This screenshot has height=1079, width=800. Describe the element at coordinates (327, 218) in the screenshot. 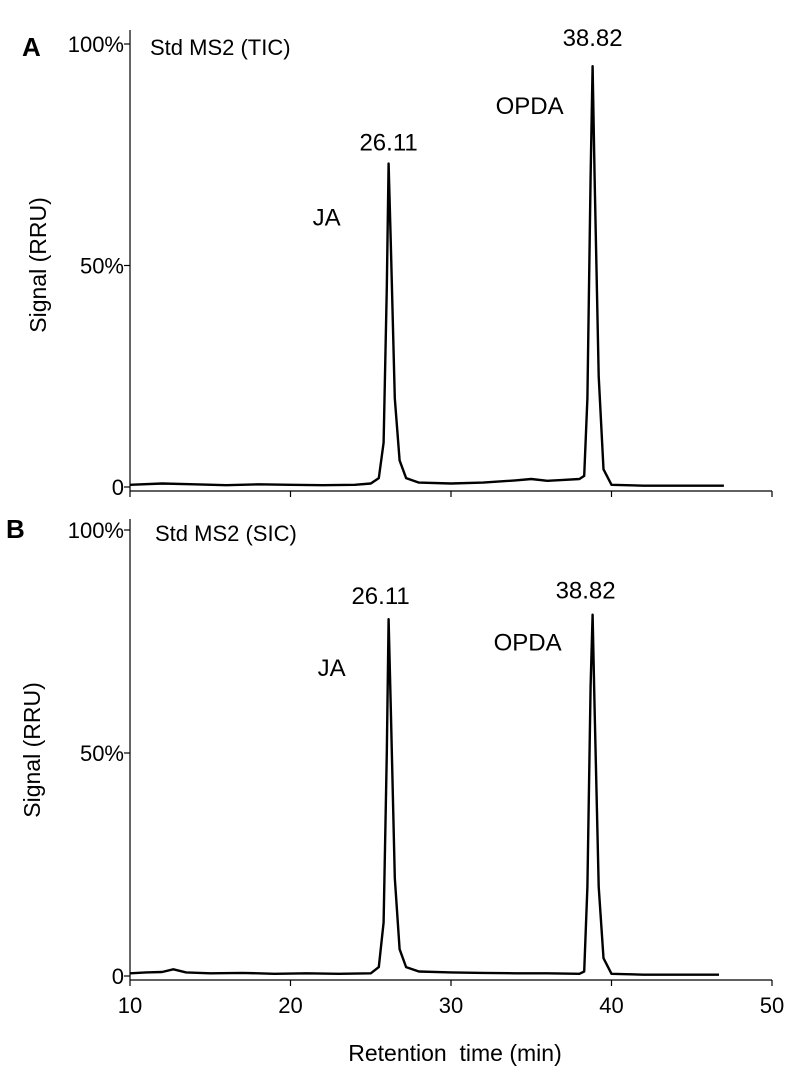

I see `panel-a-peak-label-ja: JA` at that location.